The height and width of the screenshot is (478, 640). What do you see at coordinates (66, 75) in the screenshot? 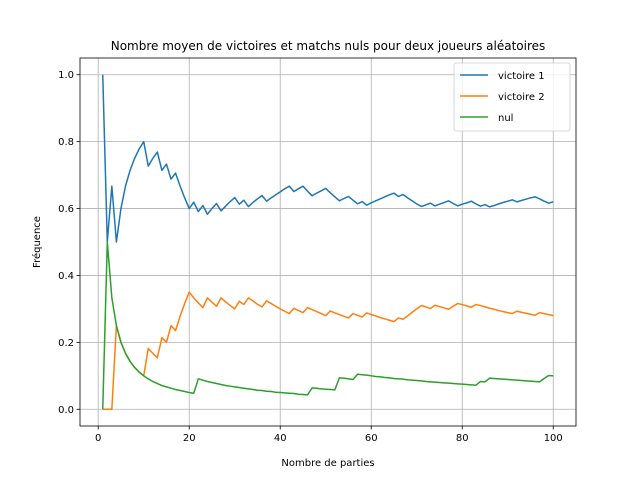
I see `y-tick-label: 1.0` at bounding box center [66, 75].